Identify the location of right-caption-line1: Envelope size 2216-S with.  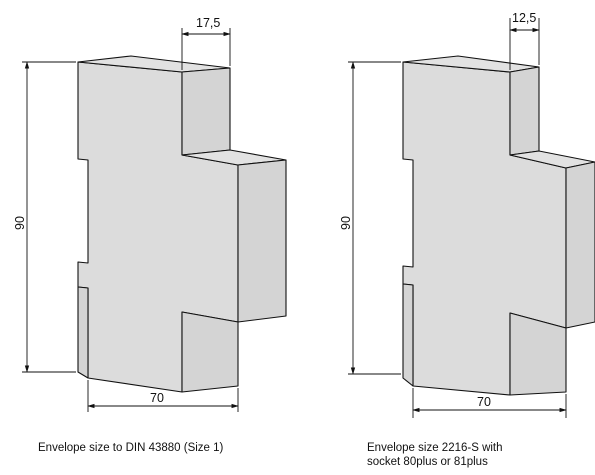
(435, 448).